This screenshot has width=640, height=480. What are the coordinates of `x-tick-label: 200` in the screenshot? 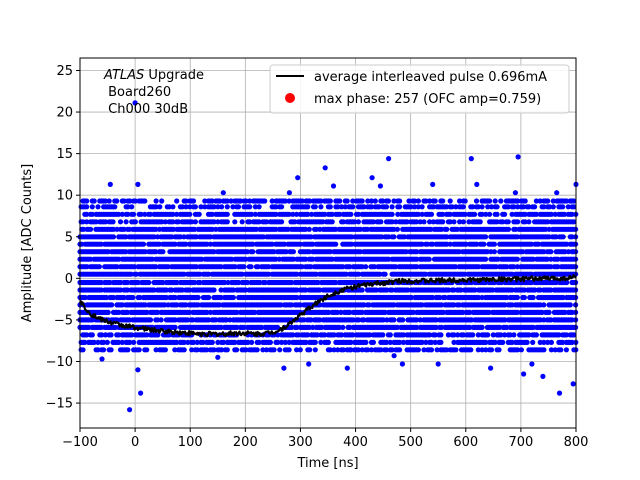 It's located at (245, 442).